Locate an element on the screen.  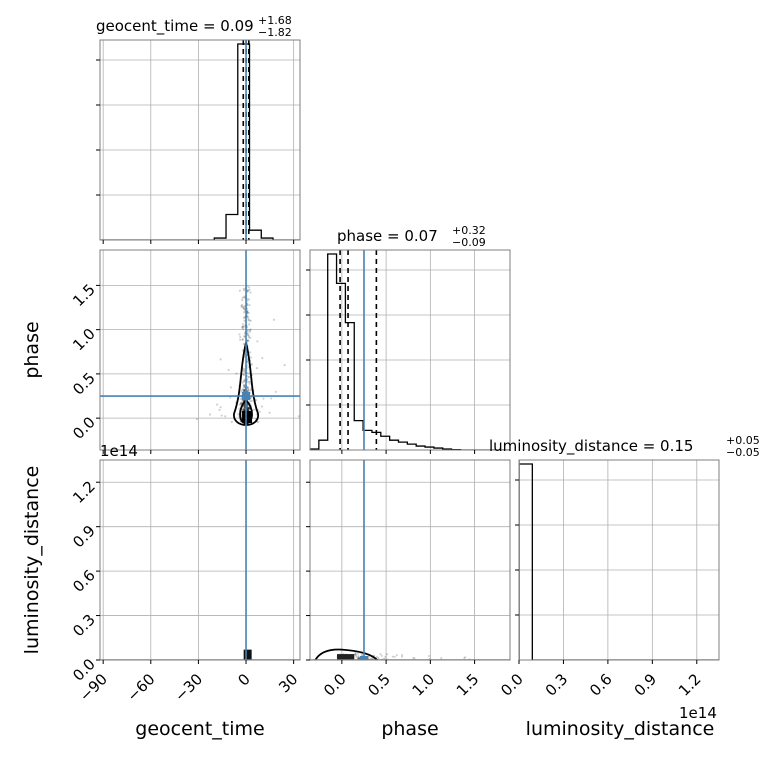
y-tick-label-luminosity-distance: 1.2 is located at coordinates (84, 492).